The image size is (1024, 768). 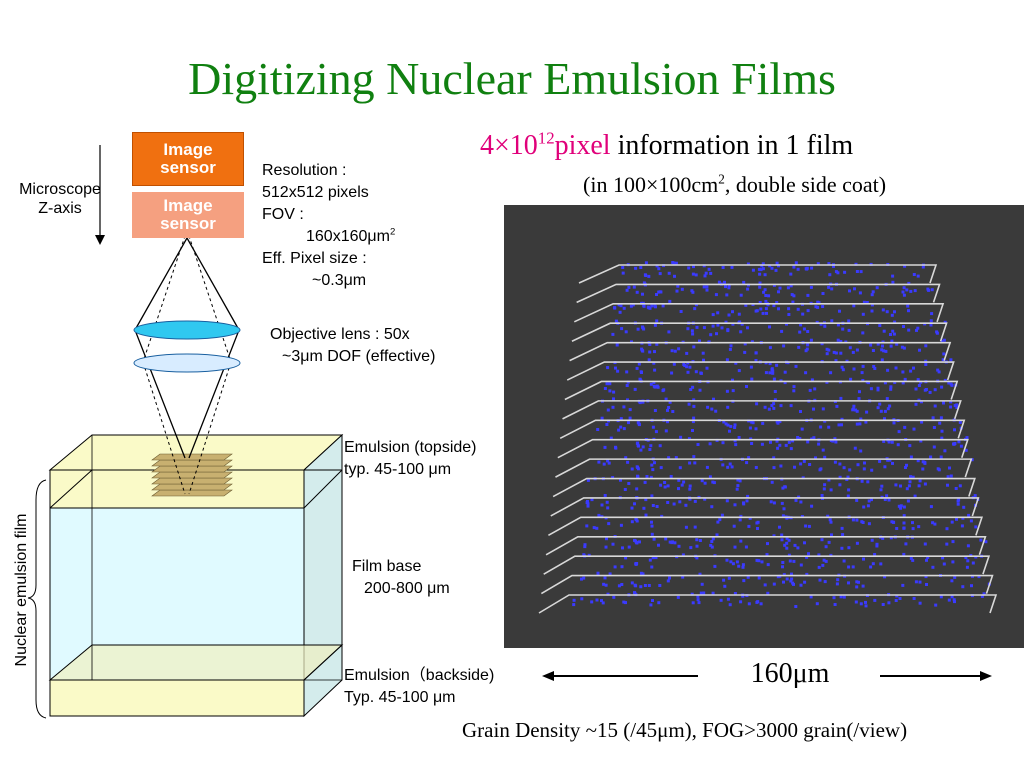 I want to click on z-axis-arrow, so click(x=100, y=195).